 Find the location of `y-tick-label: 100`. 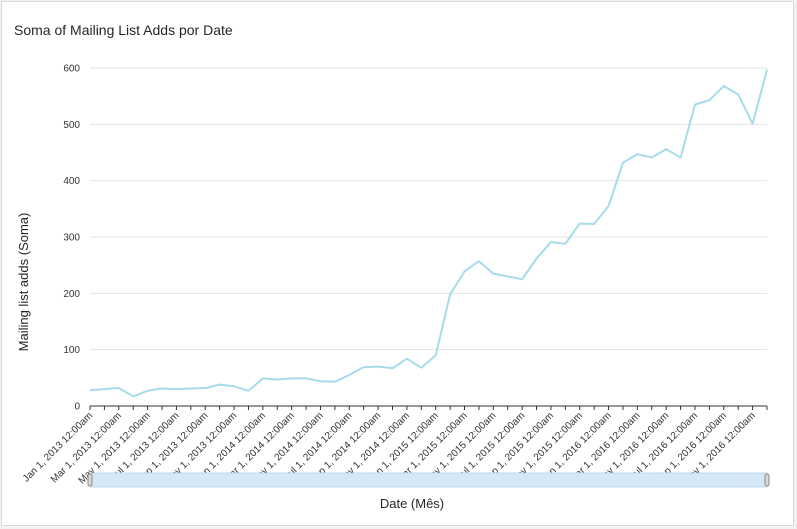

y-tick-label: 100 is located at coordinates (71, 350).